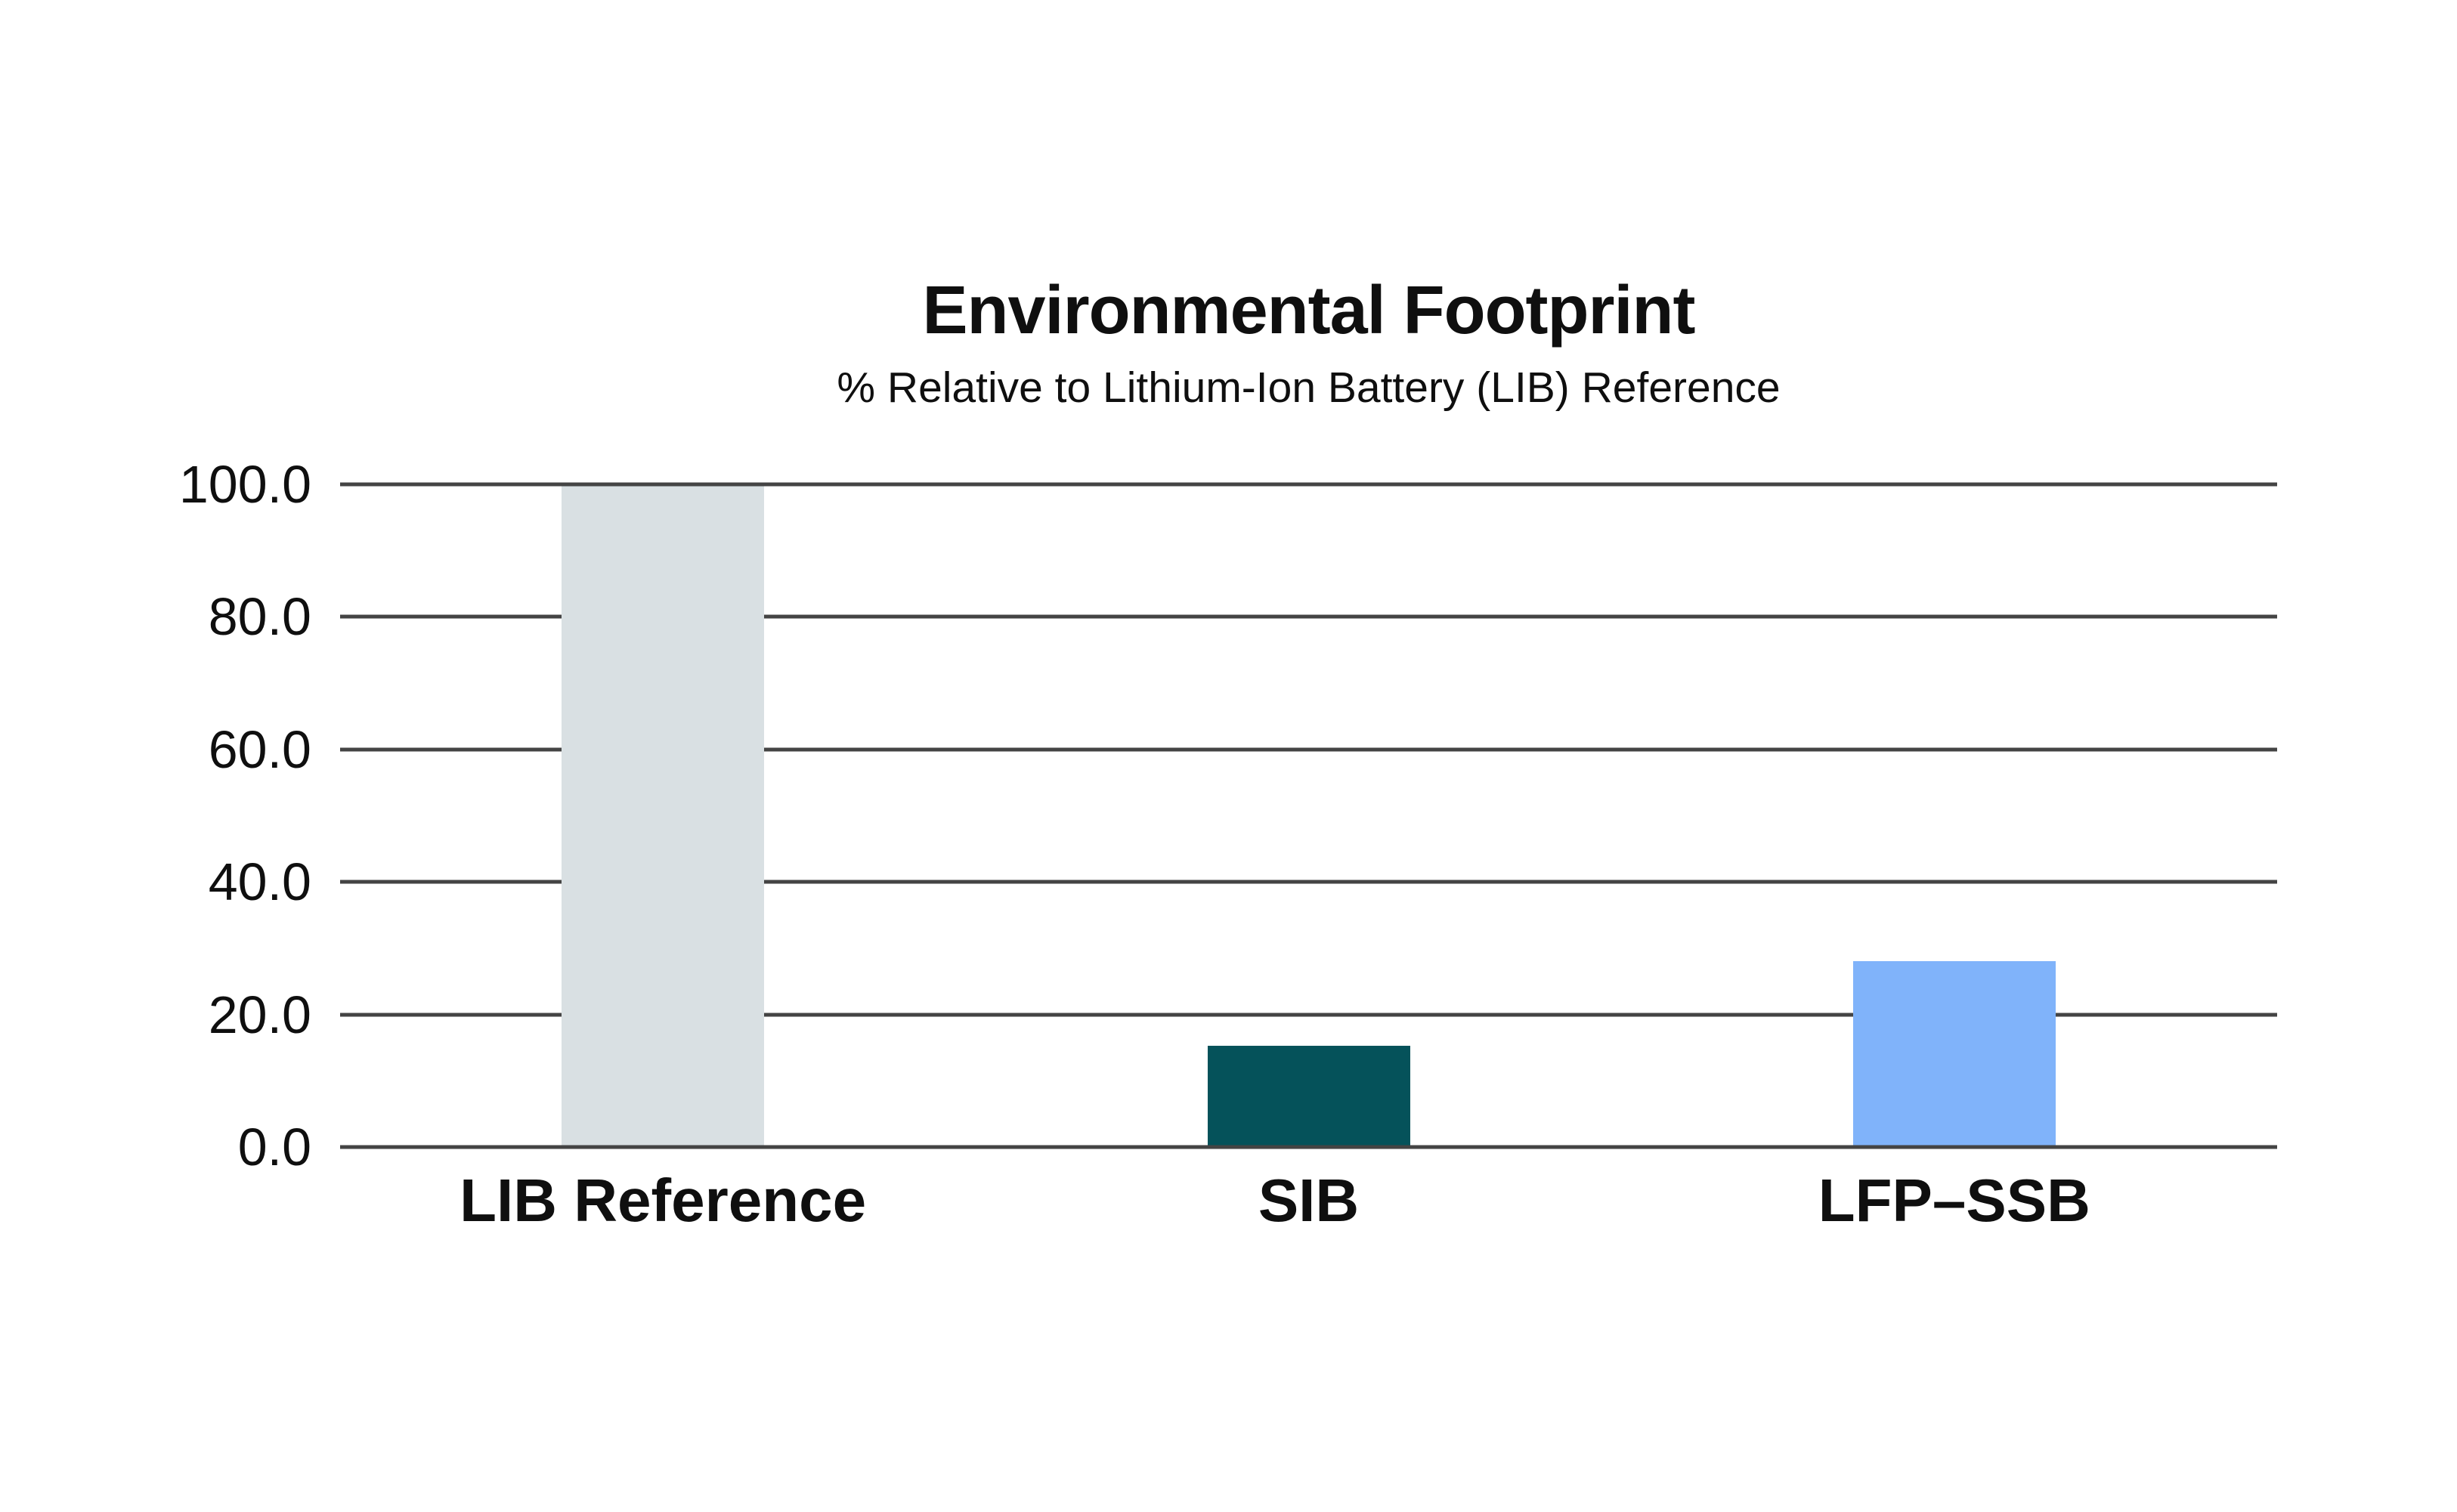 Image resolution: width=2457 pixels, height=1512 pixels. Describe the element at coordinates (1309, 310) in the screenshot. I see `chart-title: Environmental Footprint` at that location.